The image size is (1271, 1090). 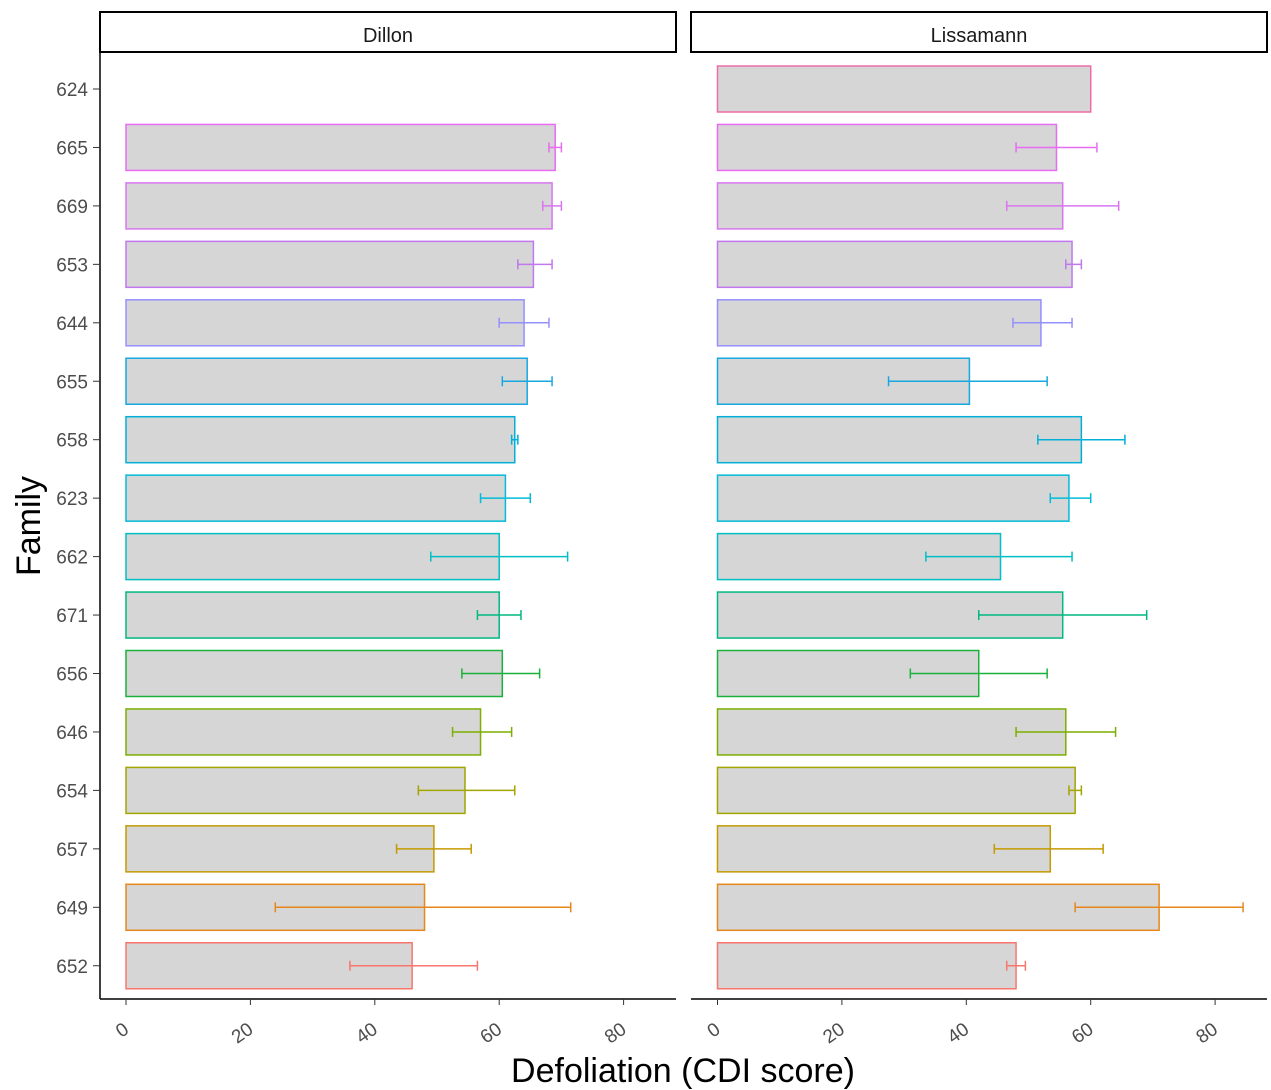 What do you see at coordinates (72, 850) in the screenshot?
I see `y-tick-label-657: 657` at bounding box center [72, 850].